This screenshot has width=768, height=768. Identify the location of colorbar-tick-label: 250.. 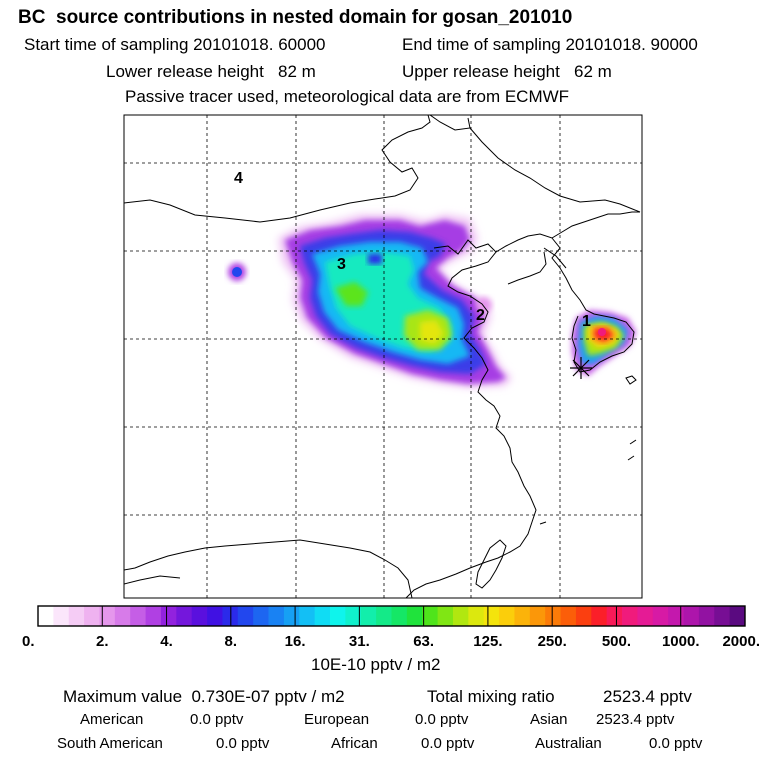
(552, 641).